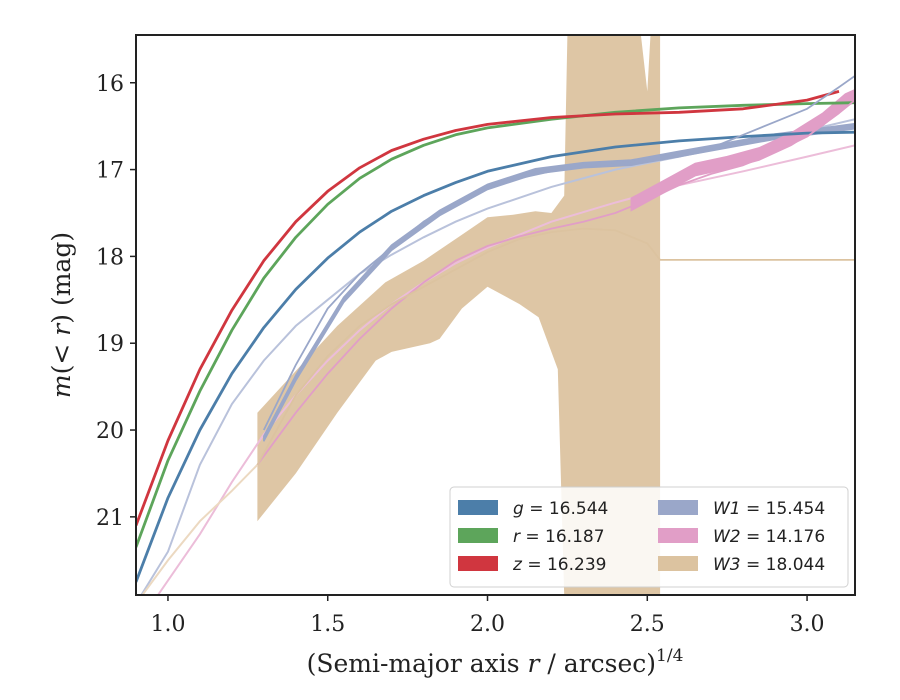 This screenshot has height=700, width=900. Describe the element at coordinates (61, 319) in the screenshot. I see `y-axis-label-close: )` at that location.